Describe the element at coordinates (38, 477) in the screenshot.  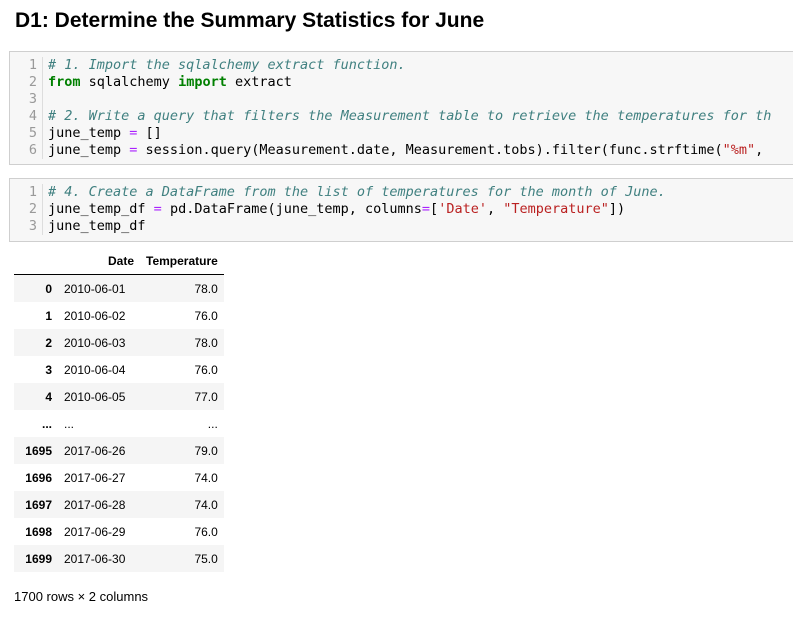
I see `row-index: 1696` at that location.